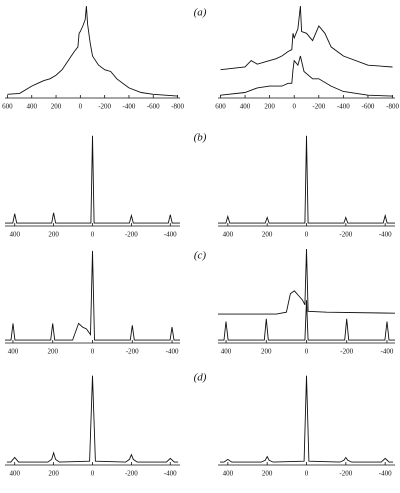  I want to click on panel-label: (b), so click(200, 138).